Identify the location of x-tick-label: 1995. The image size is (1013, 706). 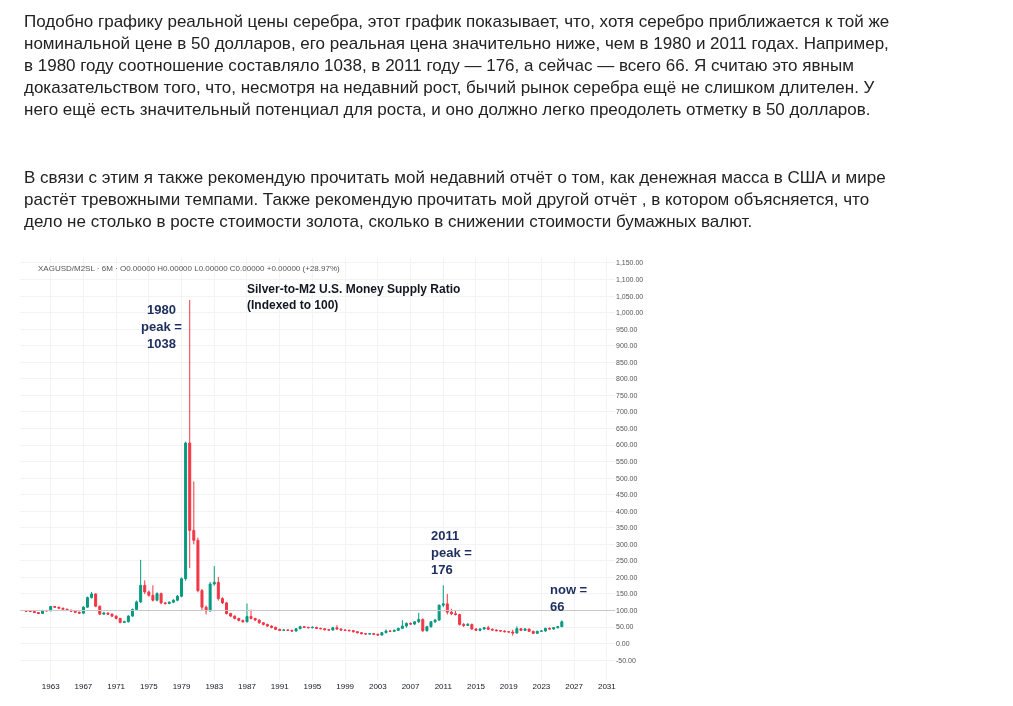
(312, 686).